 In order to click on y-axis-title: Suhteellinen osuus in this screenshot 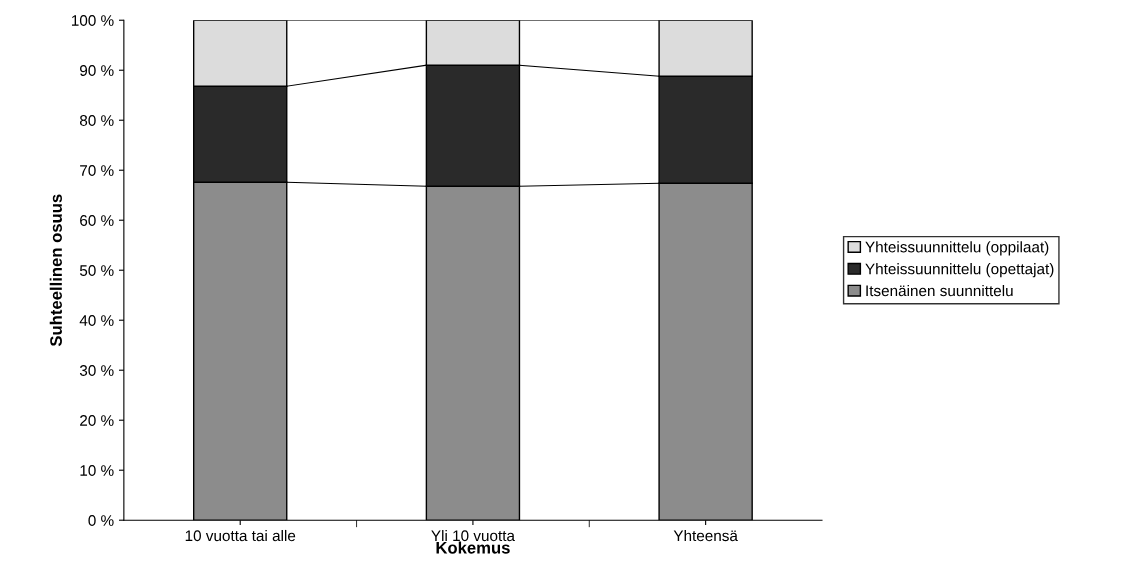, I will do `click(55, 270)`.